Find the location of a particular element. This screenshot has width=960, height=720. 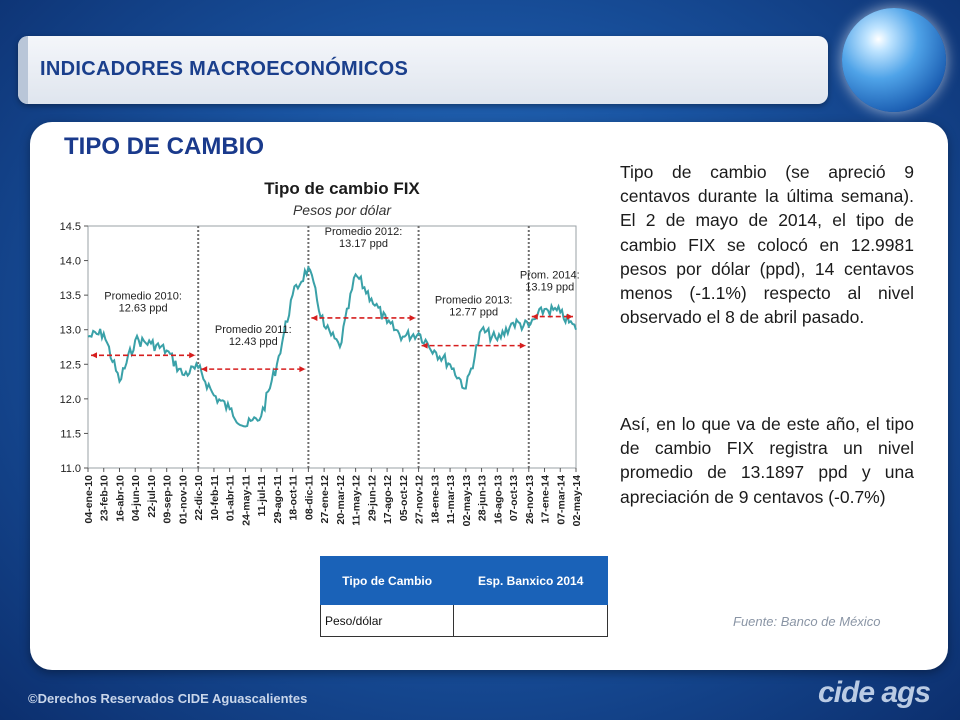

x-tick-label: 28-jun-13 is located at coordinates (483, 498).